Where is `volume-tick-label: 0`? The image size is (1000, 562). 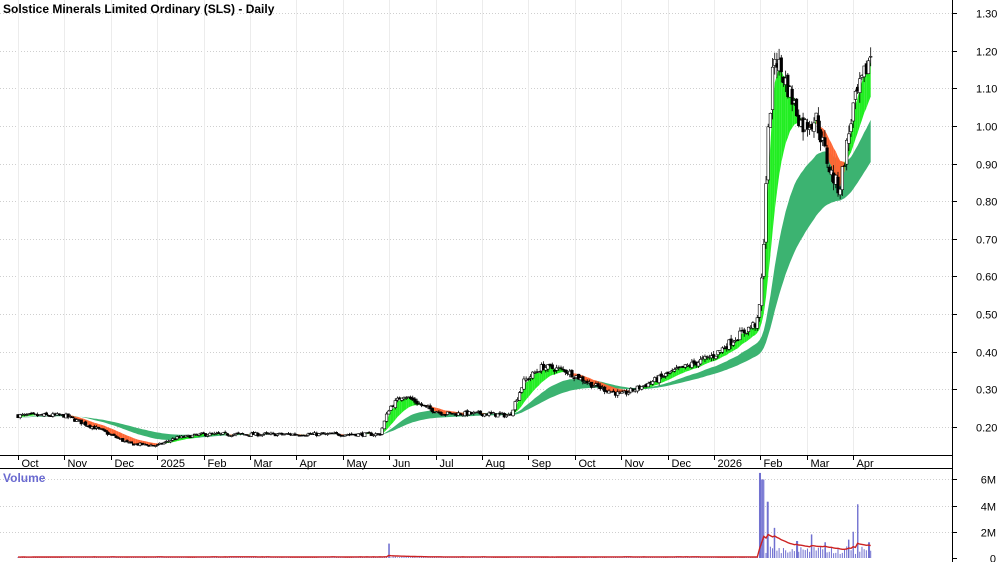
volume-tick-label: 0 is located at coordinates (993, 558).